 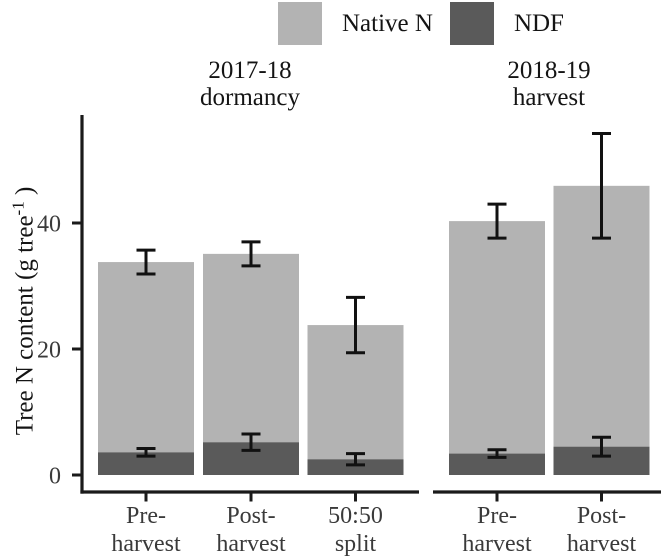 I want to click on legend-swatch-native-n, so click(x=300, y=23).